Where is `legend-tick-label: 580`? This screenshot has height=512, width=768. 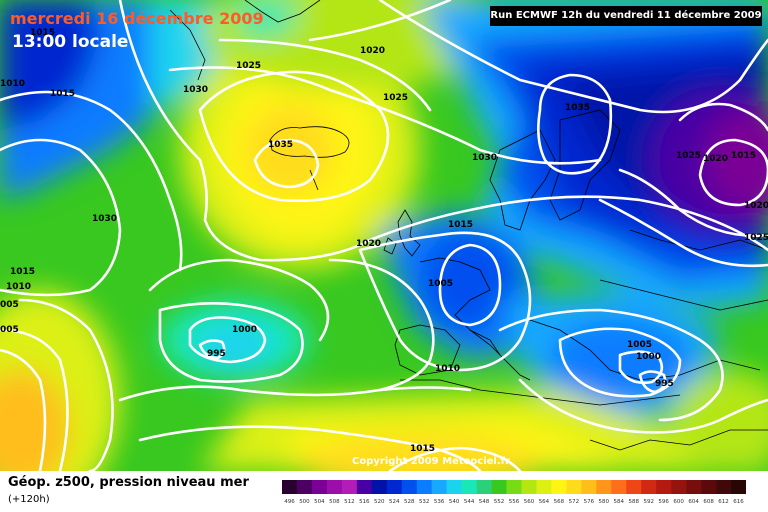 legend-tick-label: 580 is located at coordinates (604, 502).